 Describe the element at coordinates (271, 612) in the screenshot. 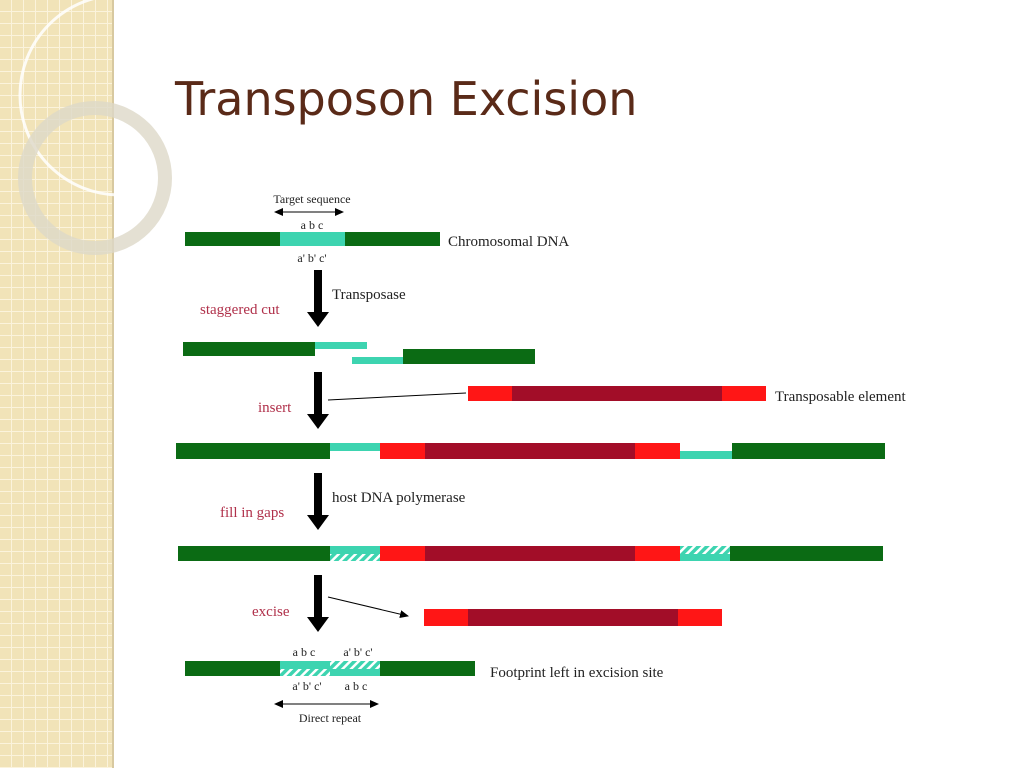

I see `label: excise` at that location.